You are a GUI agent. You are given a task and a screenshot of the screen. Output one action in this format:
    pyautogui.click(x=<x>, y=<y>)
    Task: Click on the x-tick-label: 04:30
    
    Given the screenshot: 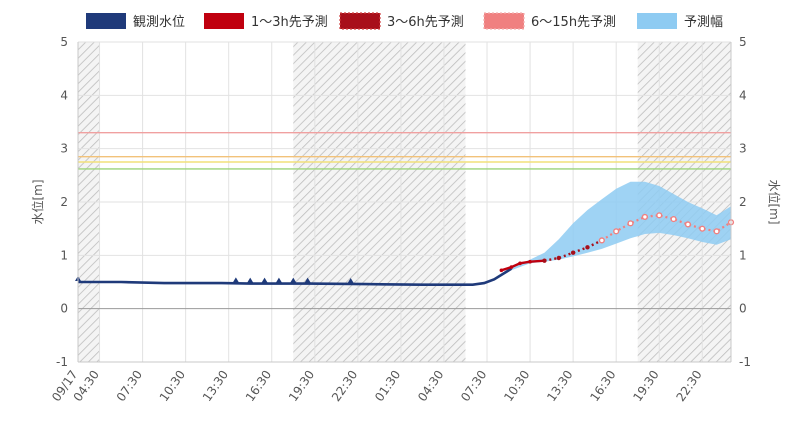 What is the action you would take?
    pyautogui.click(x=430, y=386)
    